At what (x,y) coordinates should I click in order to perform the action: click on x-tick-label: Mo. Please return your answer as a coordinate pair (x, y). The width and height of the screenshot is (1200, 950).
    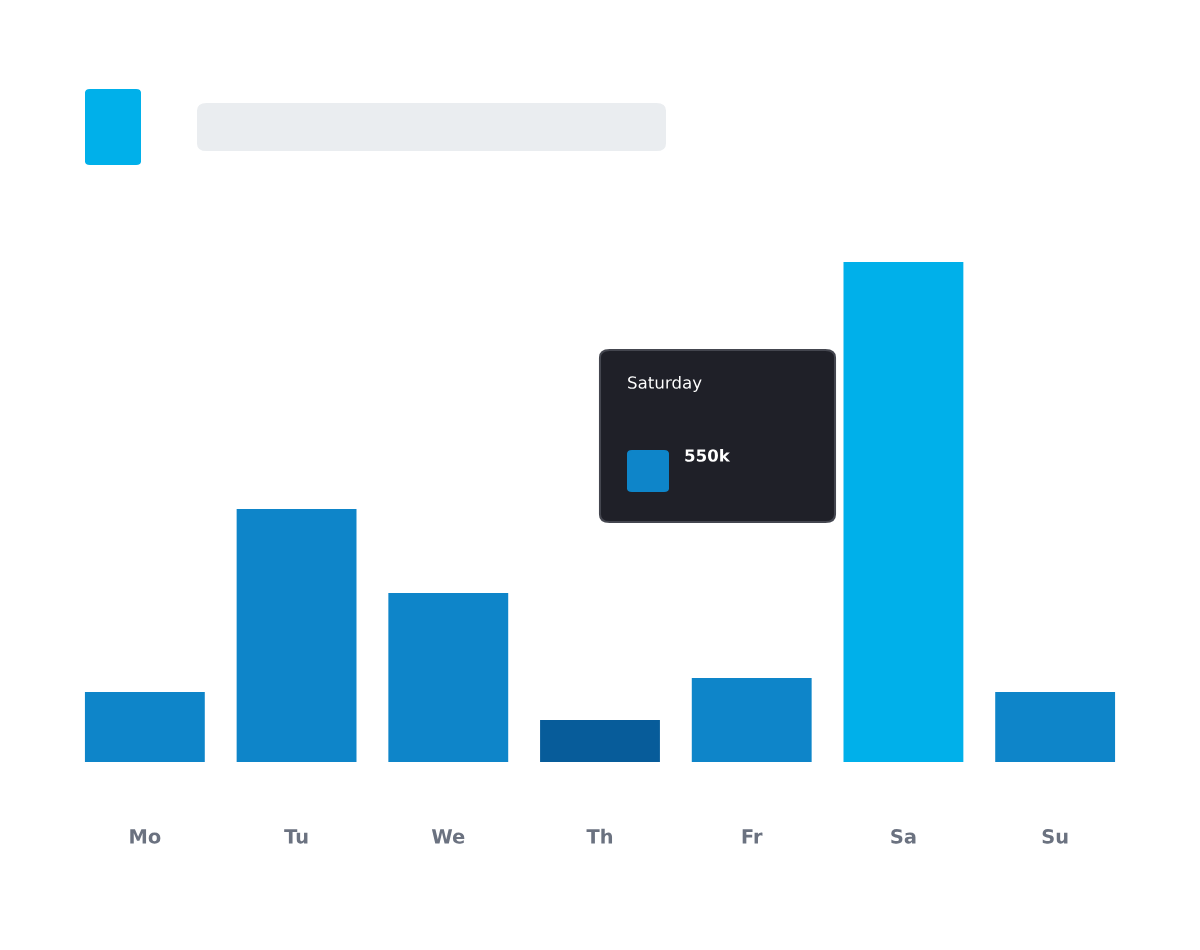
    Looking at the image, I should click on (145, 836).